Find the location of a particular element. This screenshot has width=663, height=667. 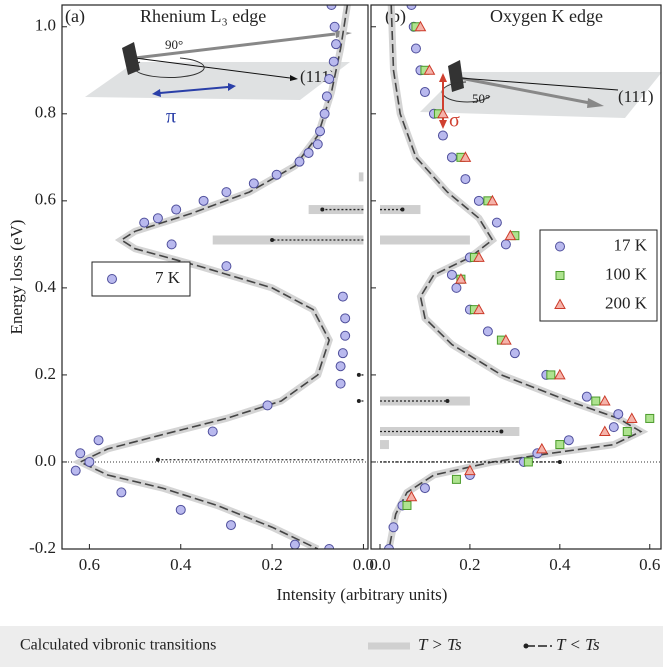

y-tick-label: 0.6 is located at coordinates (45, 199).